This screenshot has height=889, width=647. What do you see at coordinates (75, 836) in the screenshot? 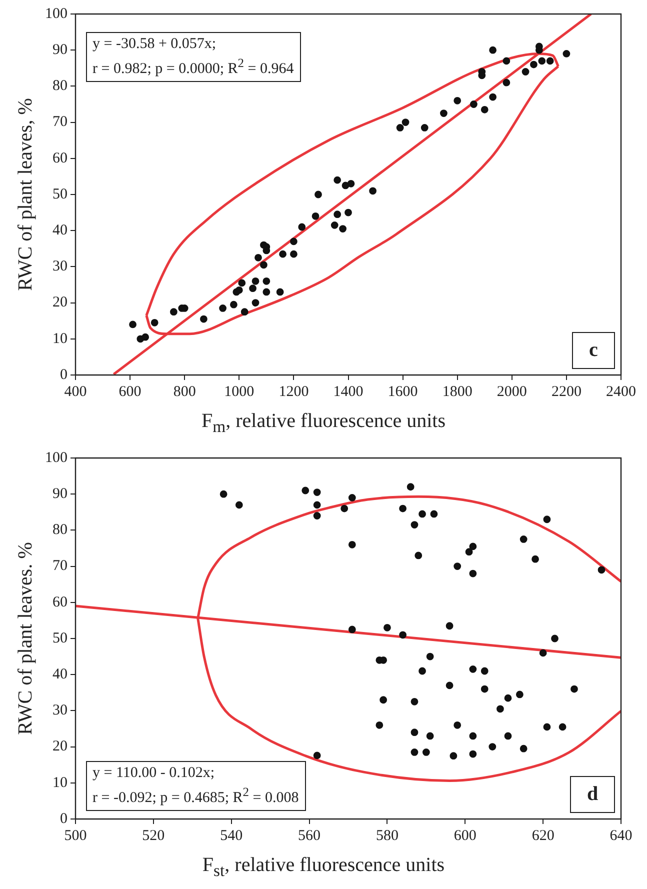
I see `x-tick-label: 500` at bounding box center [75, 836].